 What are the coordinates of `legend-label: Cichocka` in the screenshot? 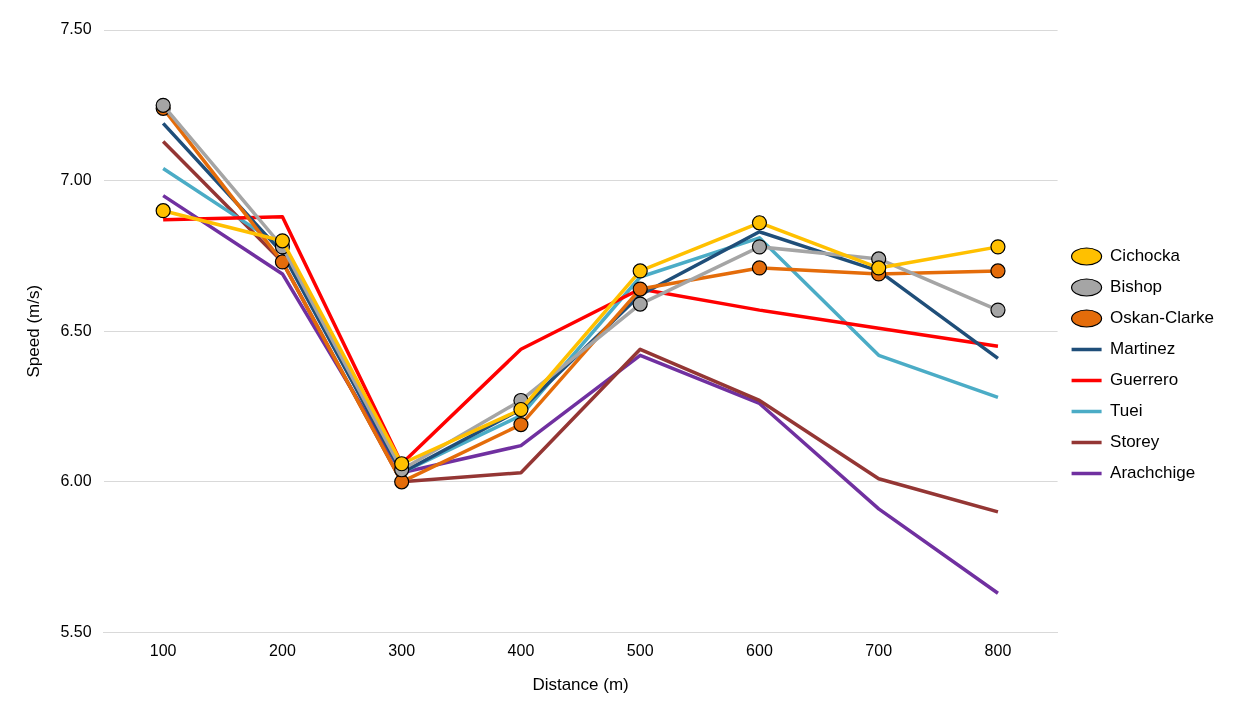 It's located at (1145, 256).